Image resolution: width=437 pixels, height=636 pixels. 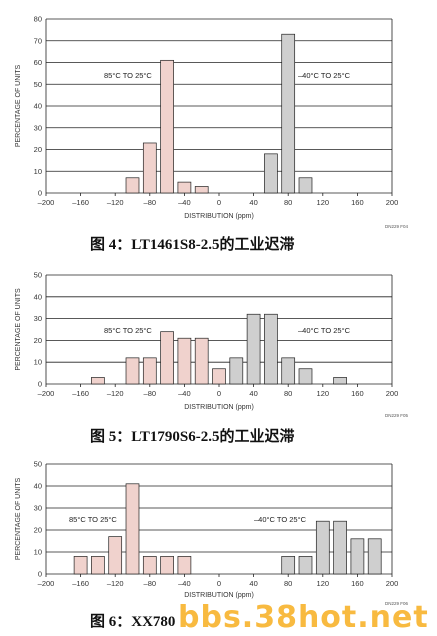 What do you see at coordinates (192, 436) in the screenshot?
I see `figure-caption: 图 5：LT1790S6-2.5的工业迟滞` at bounding box center [192, 436].